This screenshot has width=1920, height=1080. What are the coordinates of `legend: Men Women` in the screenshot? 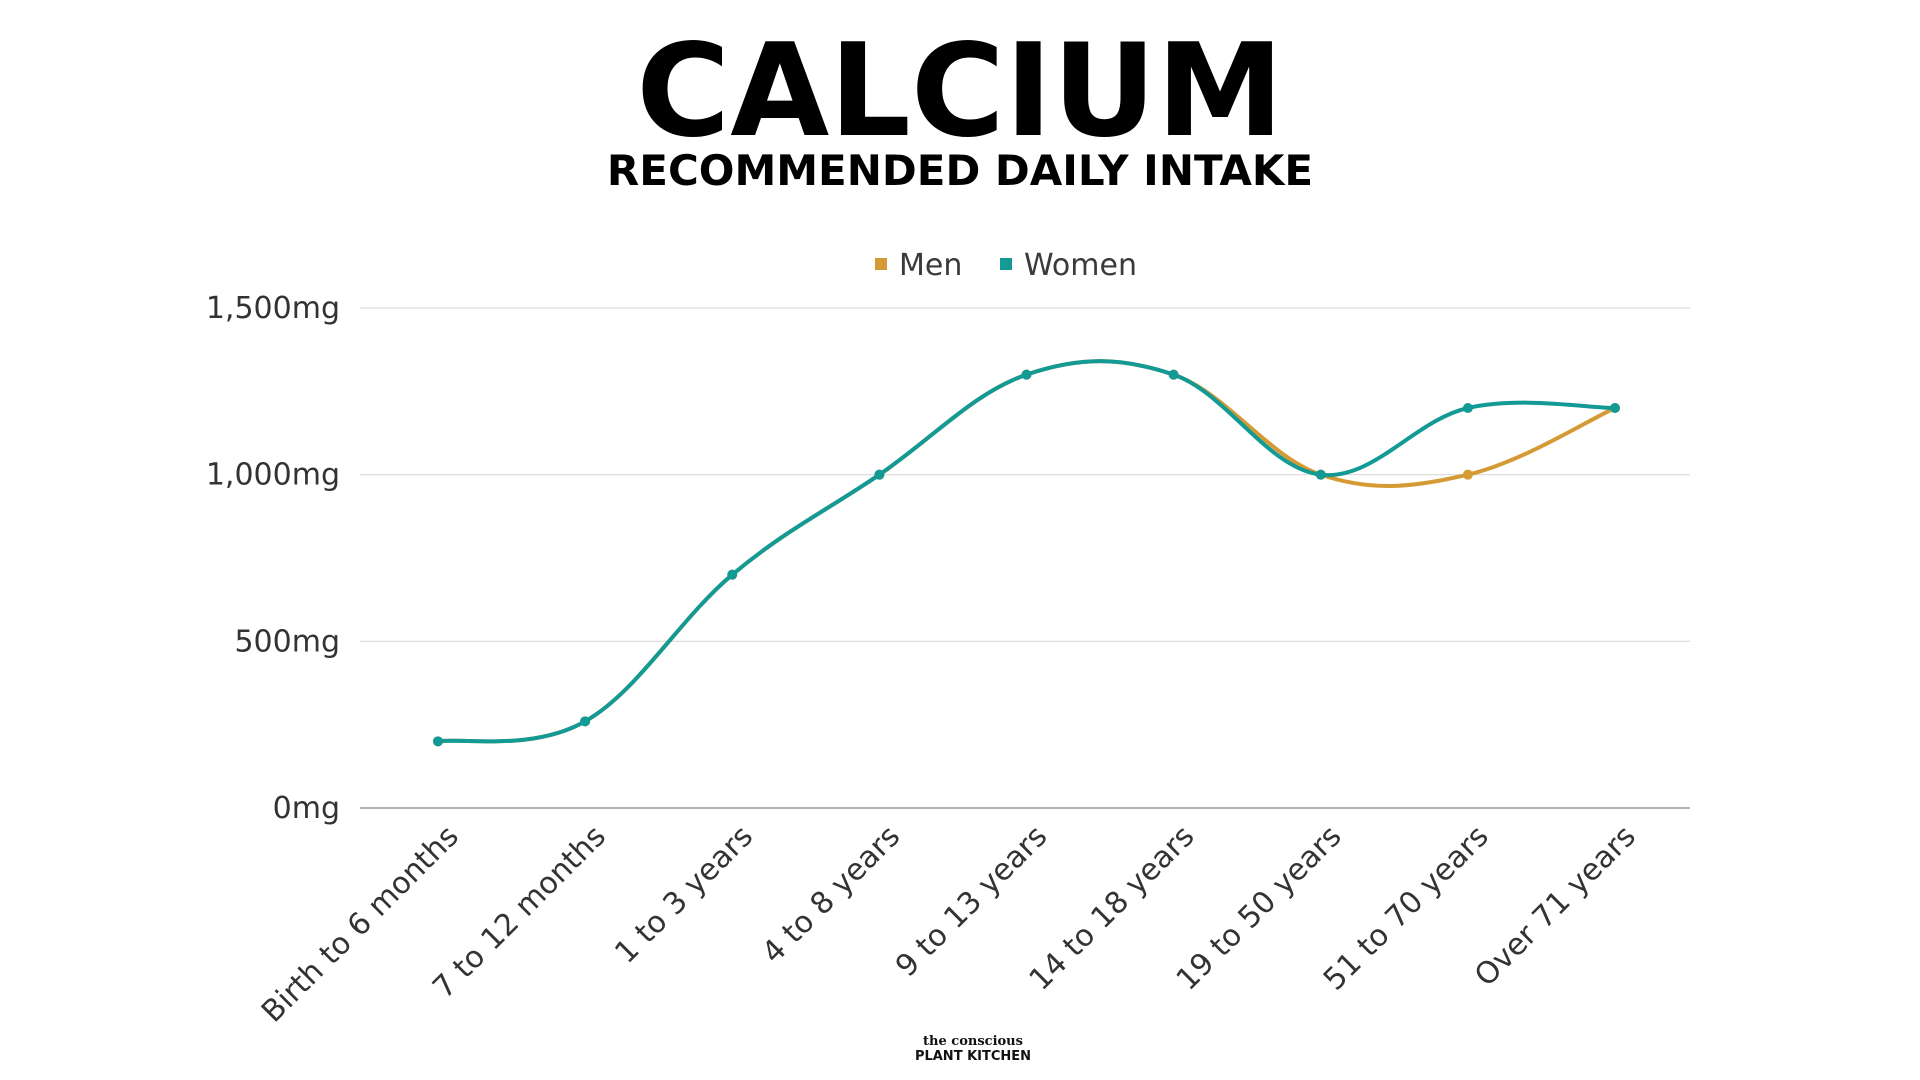 It's located at (1006, 265).